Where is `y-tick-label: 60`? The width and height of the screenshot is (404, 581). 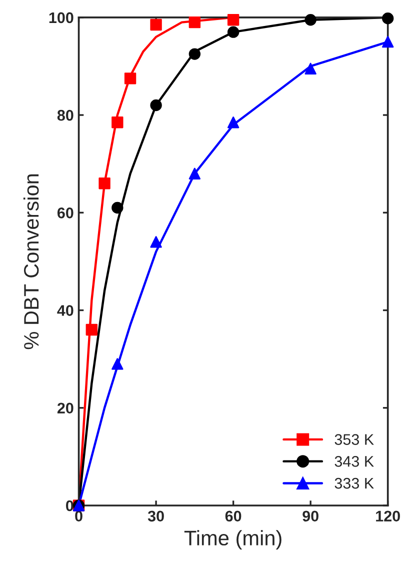 y-tick-label: 60 is located at coordinates (65, 213).